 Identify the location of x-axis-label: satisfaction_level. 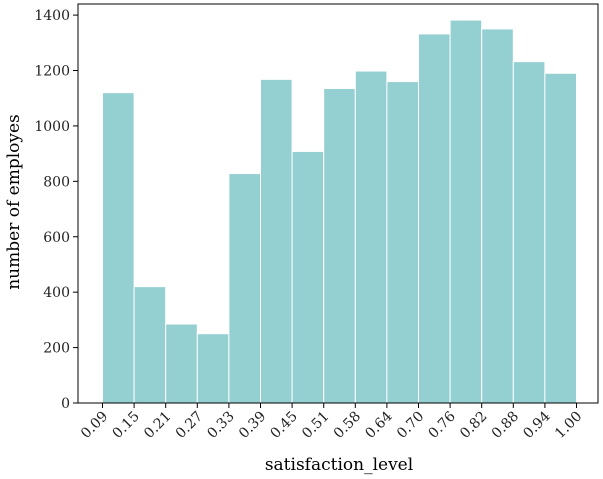
(339, 465).